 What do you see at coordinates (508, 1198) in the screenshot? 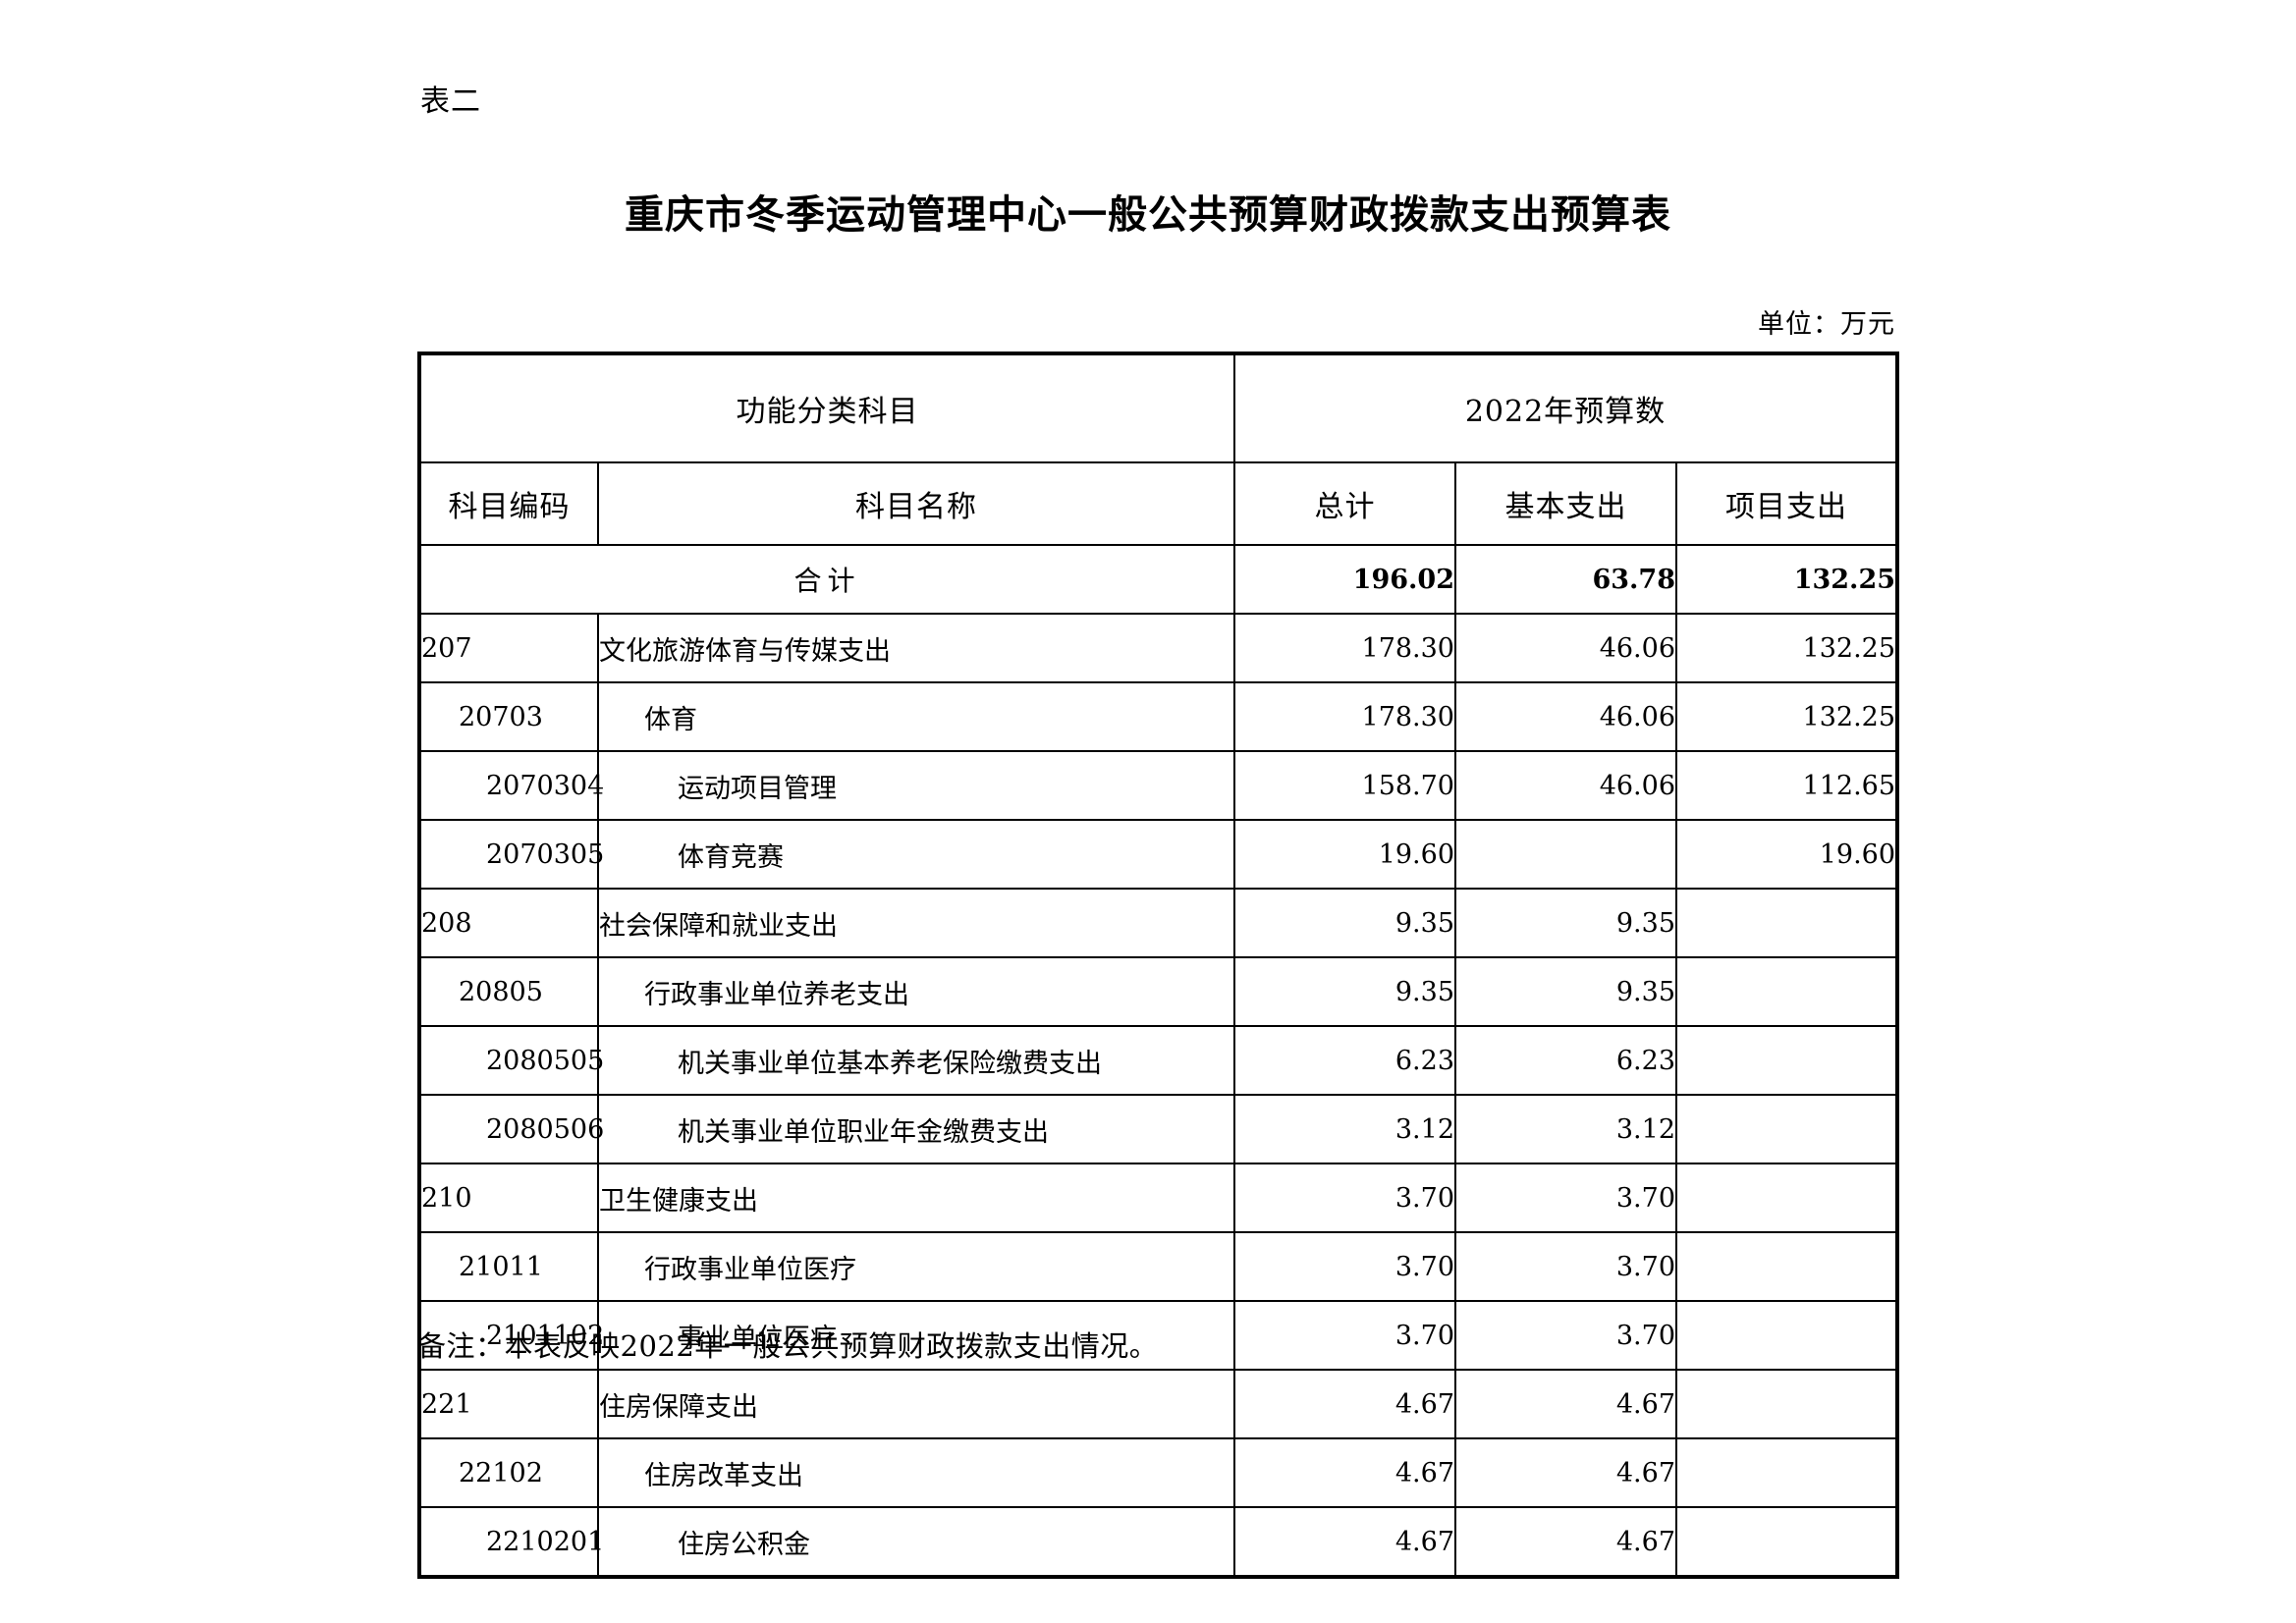
I see `row-code: 210` at bounding box center [508, 1198].